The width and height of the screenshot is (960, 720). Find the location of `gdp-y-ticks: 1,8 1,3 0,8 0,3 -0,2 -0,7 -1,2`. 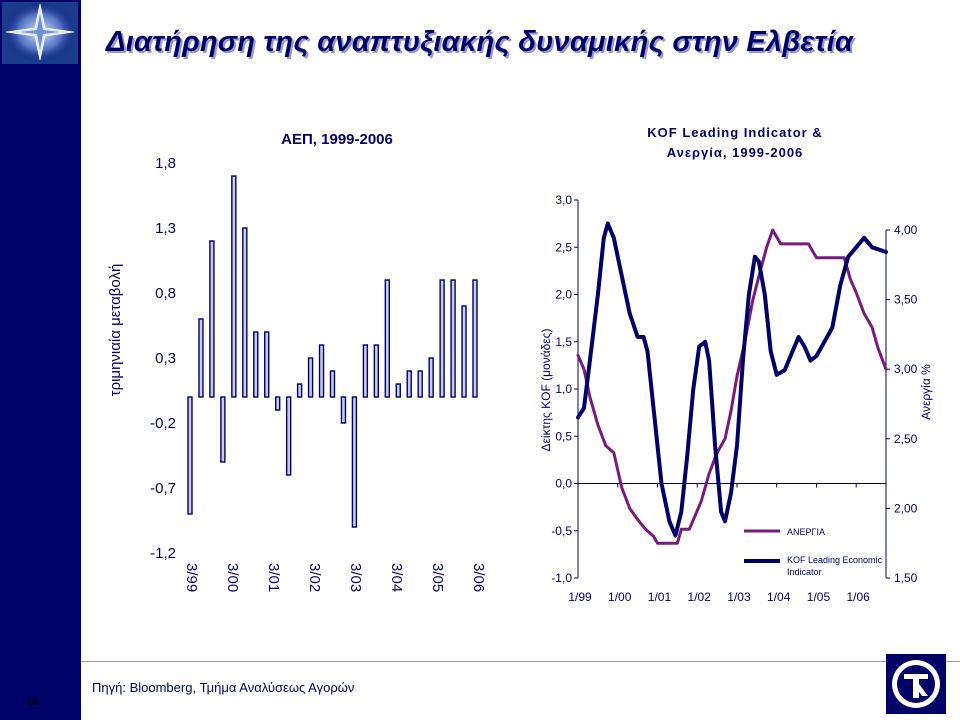

gdp-y-ticks: 1,8 1,3 0,8 0,3 -0,2 -0,7 -1,2 is located at coordinates (163, 358).